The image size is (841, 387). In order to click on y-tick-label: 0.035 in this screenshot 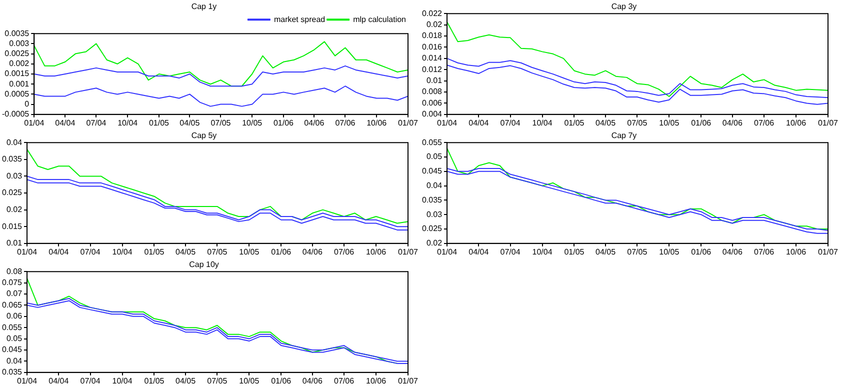, I will do `click(432, 199)`.